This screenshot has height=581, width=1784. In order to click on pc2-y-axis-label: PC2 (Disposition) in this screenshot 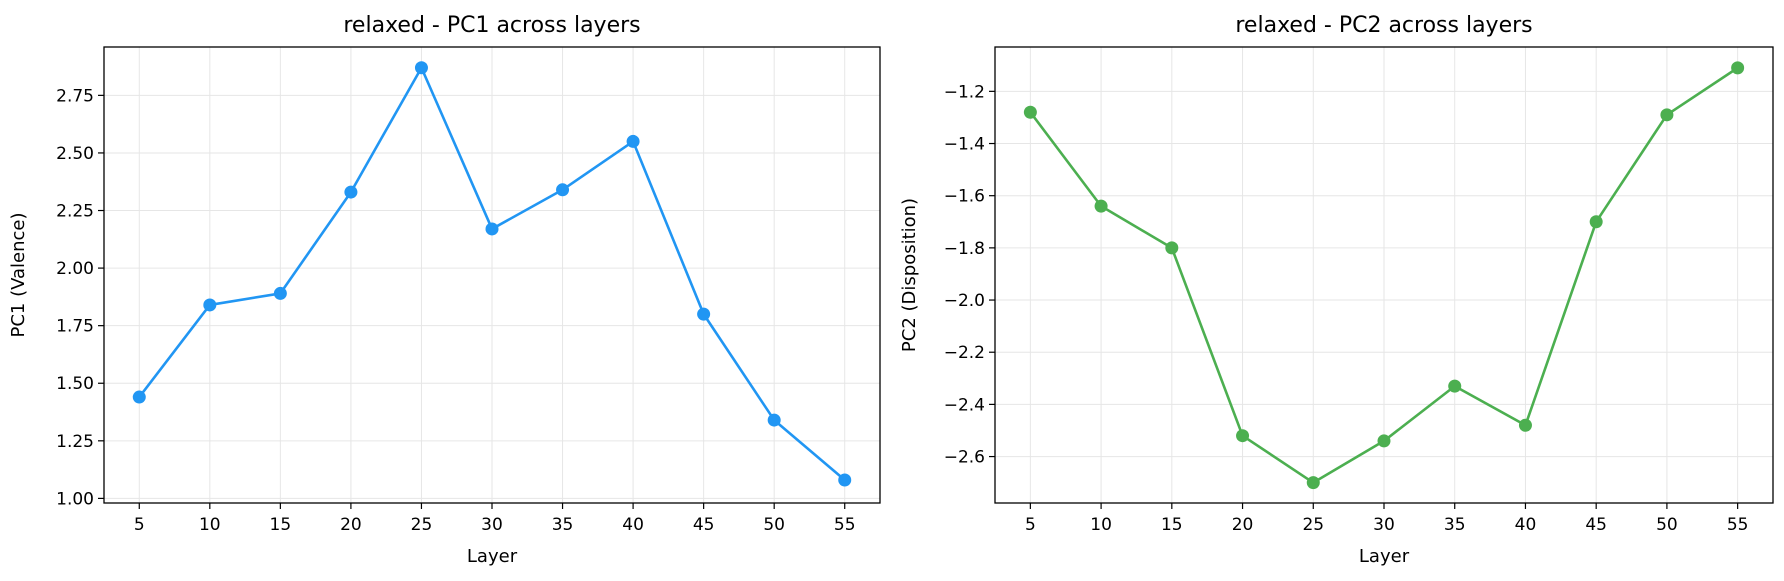, I will do `click(909, 275)`.